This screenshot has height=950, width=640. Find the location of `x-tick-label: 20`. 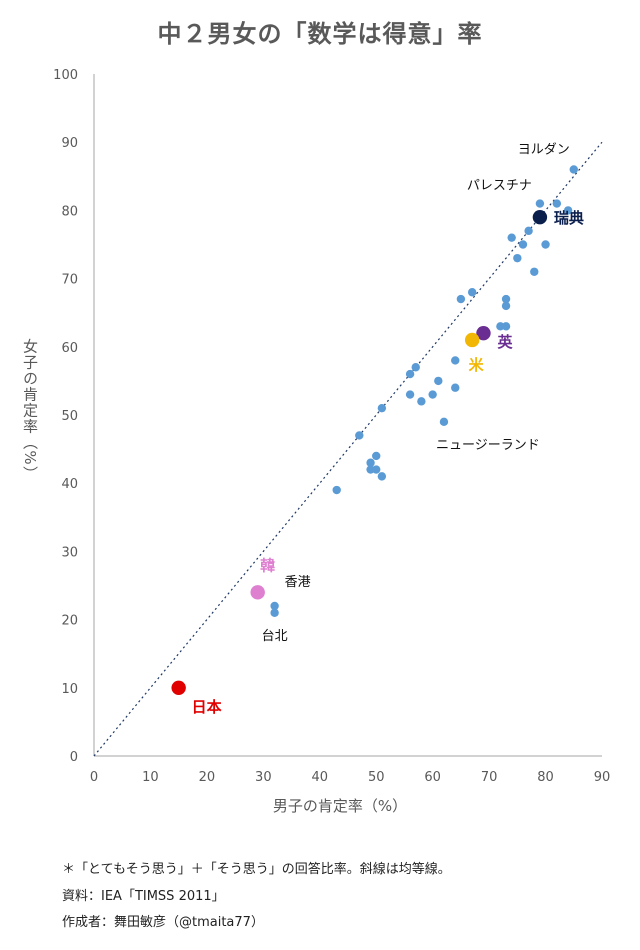

x-tick-label: 20 is located at coordinates (207, 777).